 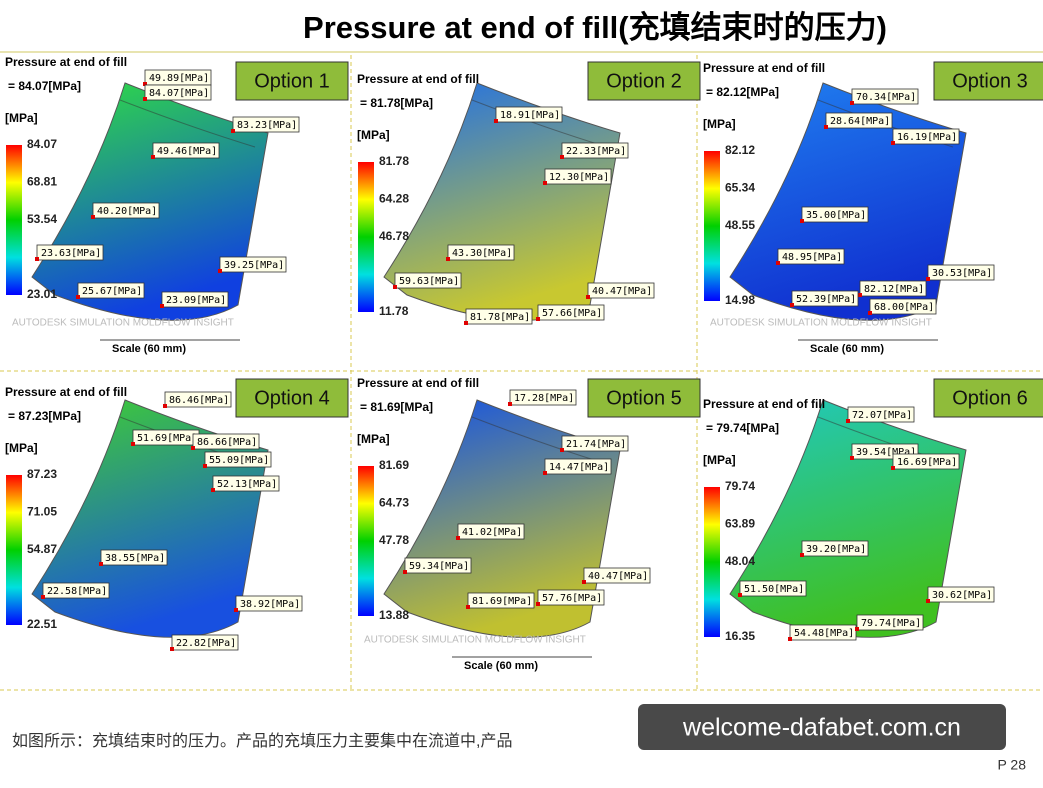 I want to click on scale-label: 16.35, so click(x=740, y=636).